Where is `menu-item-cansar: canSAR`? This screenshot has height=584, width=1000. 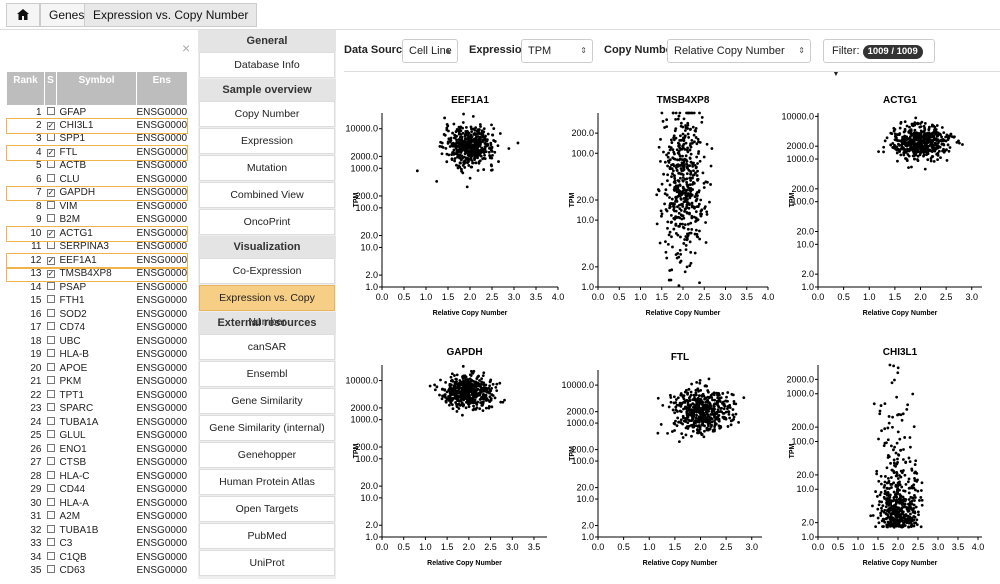 menu-item-cansar: canSAR is located at coordinates (267, 347).